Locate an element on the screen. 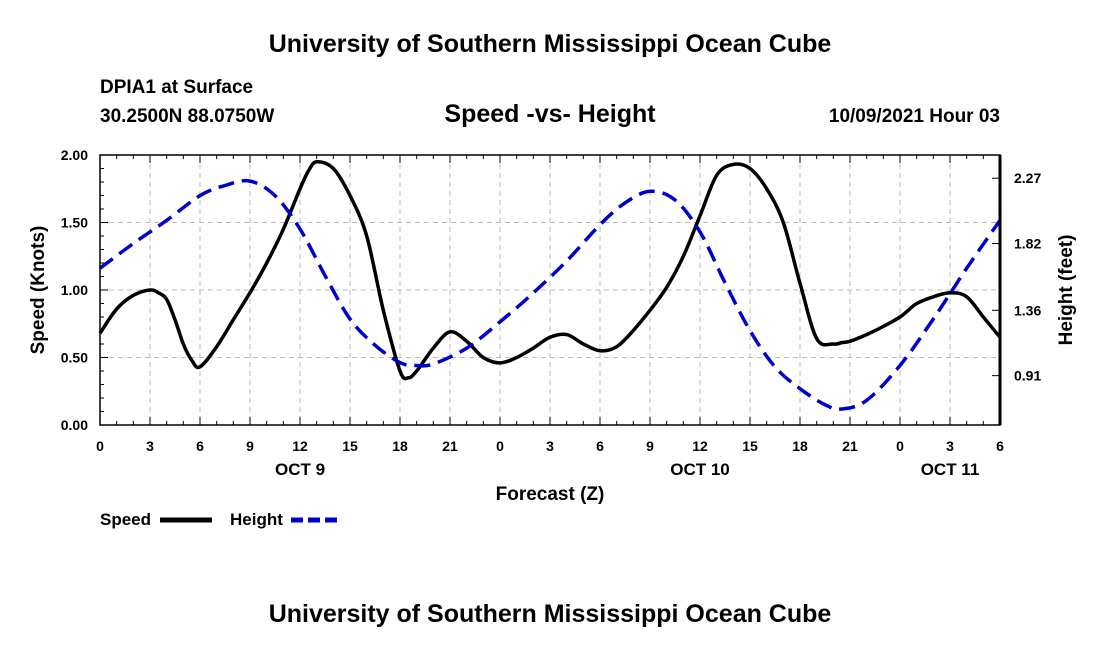  y2-tick-label: 1.36 is located at coordinates (1027, 310).